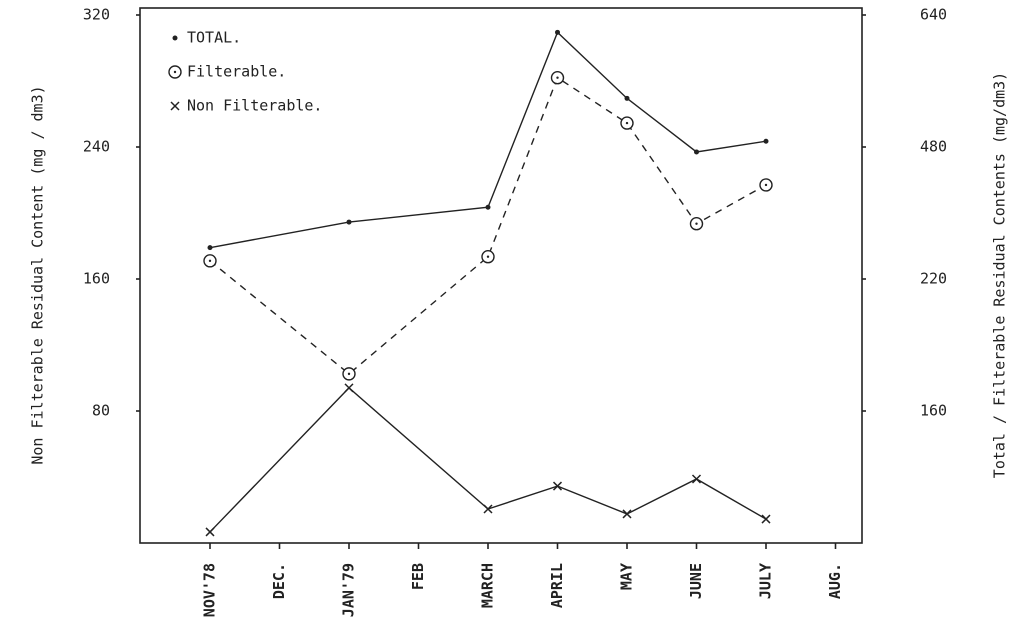  Describe the element at coordinates (349, 590) in the screenshot. I see `x-tick-label: JAN'79` at that location.